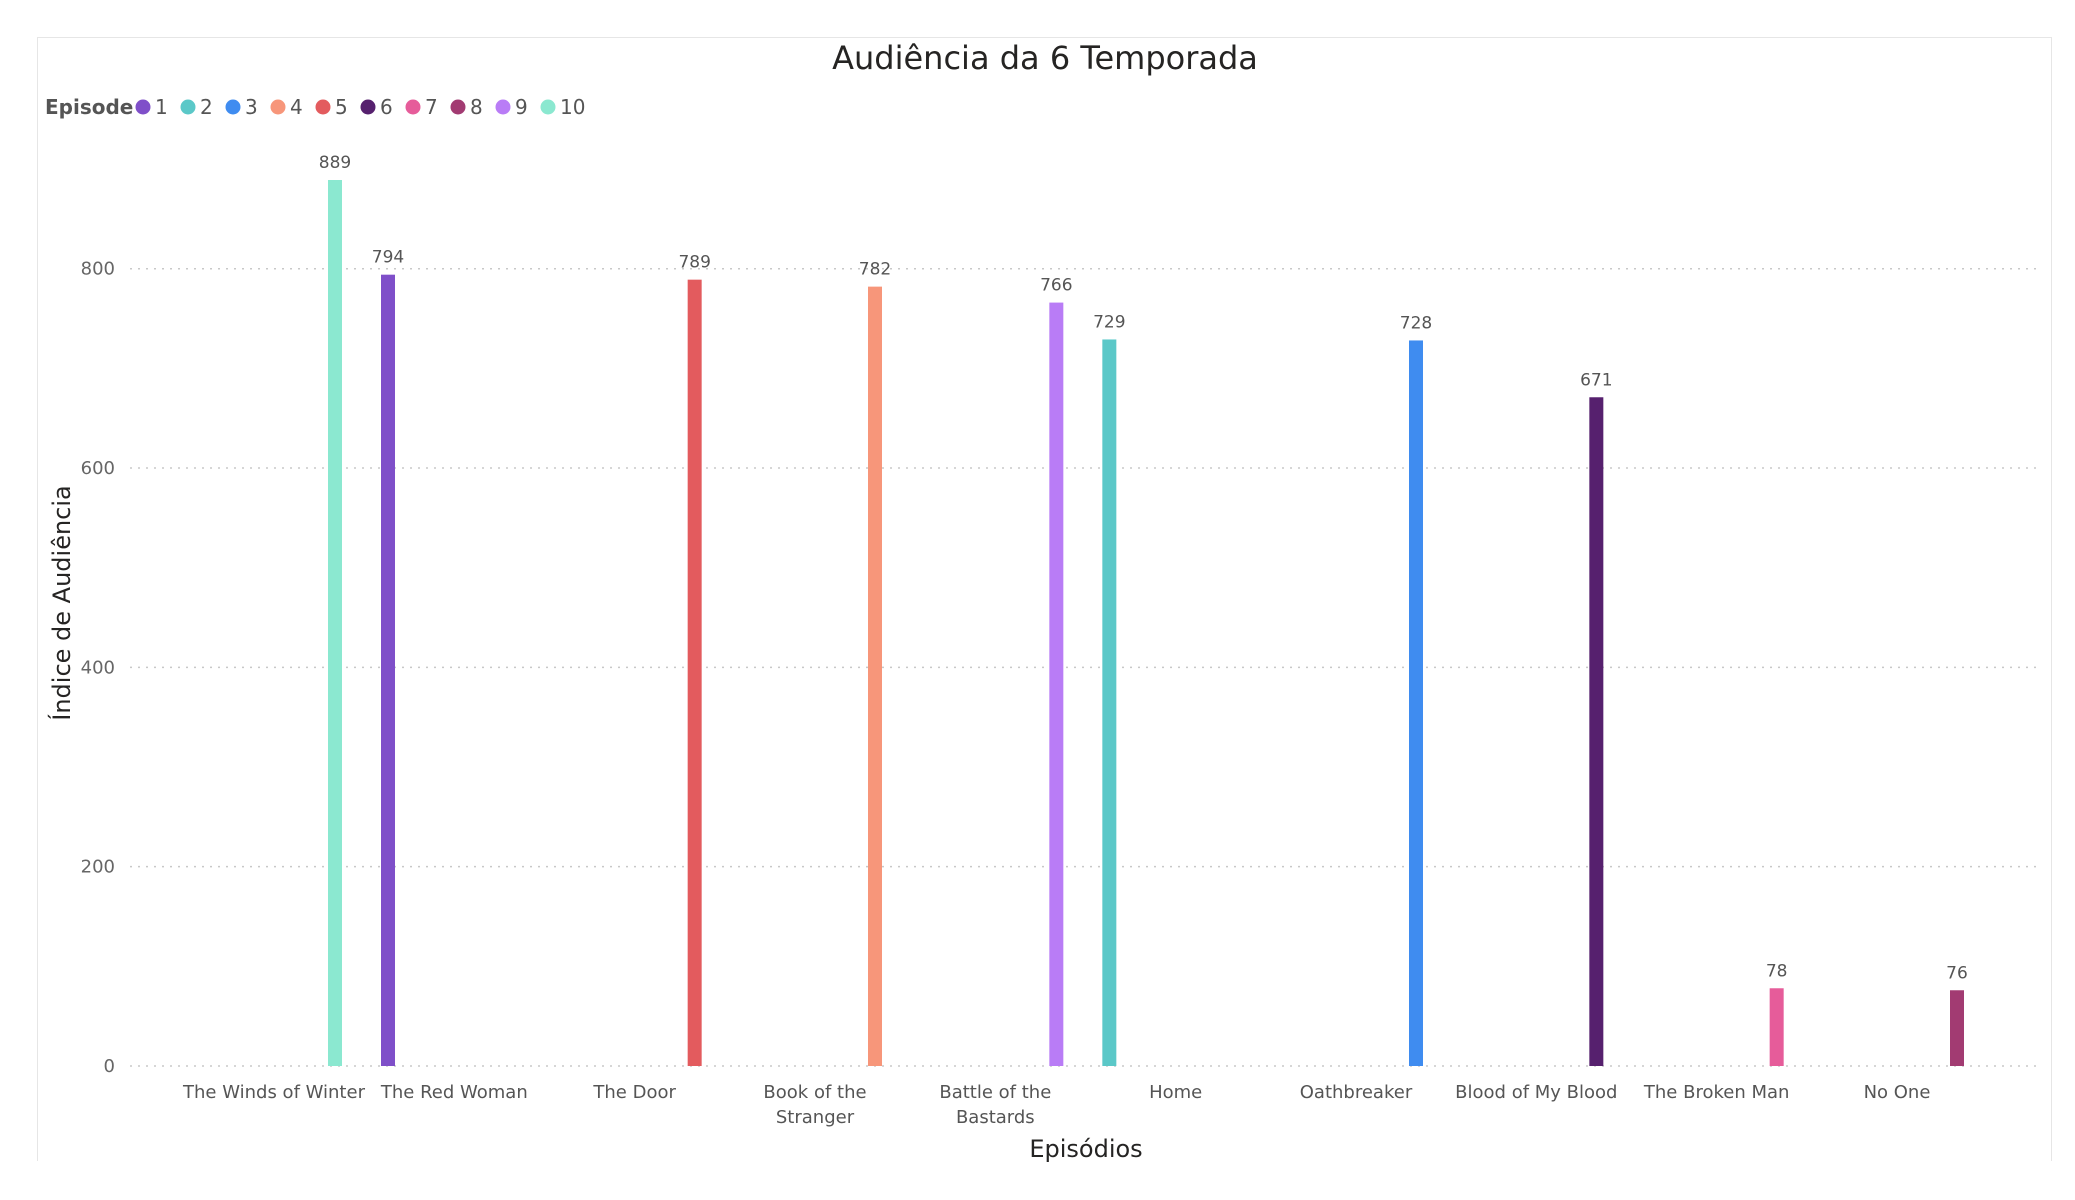 The width and height of the screenshot is (2075, 1200). What do you see at coordinates (1957, 973) in the screenshot?
I see `data-label-episode-8: 76` at bounding box center [1957, 973].